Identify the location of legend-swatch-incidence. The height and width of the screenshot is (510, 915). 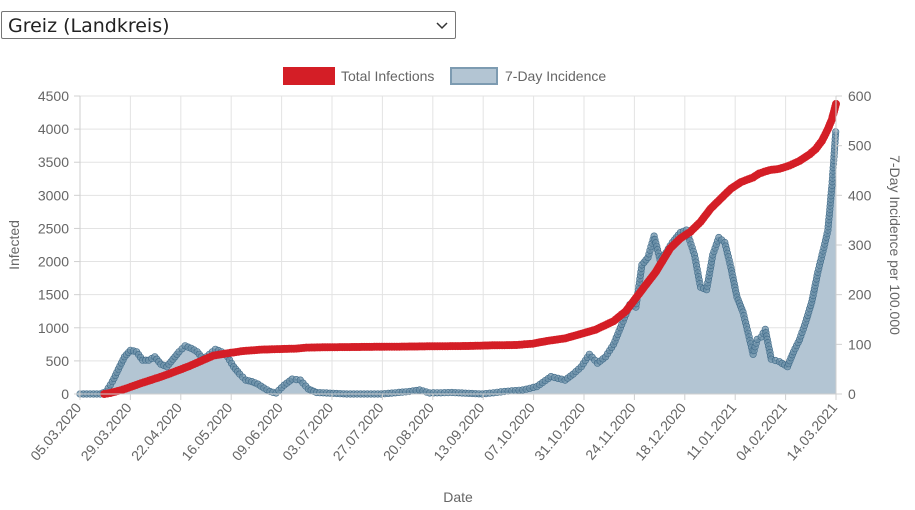
(474, 76).